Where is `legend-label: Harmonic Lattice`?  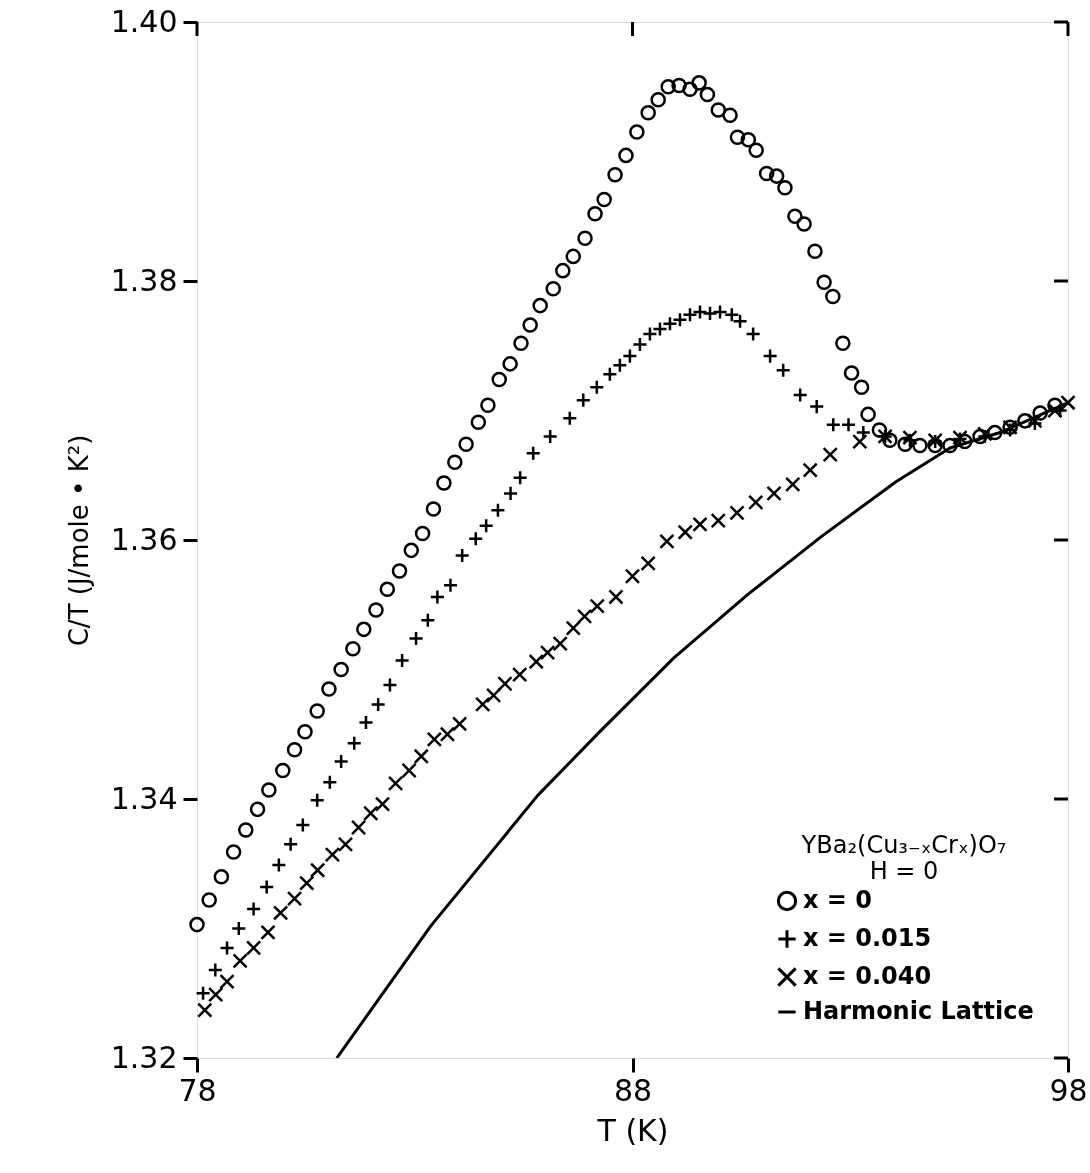
legend-label: Harmonic Lattice is located at coordinates (918, 1011).